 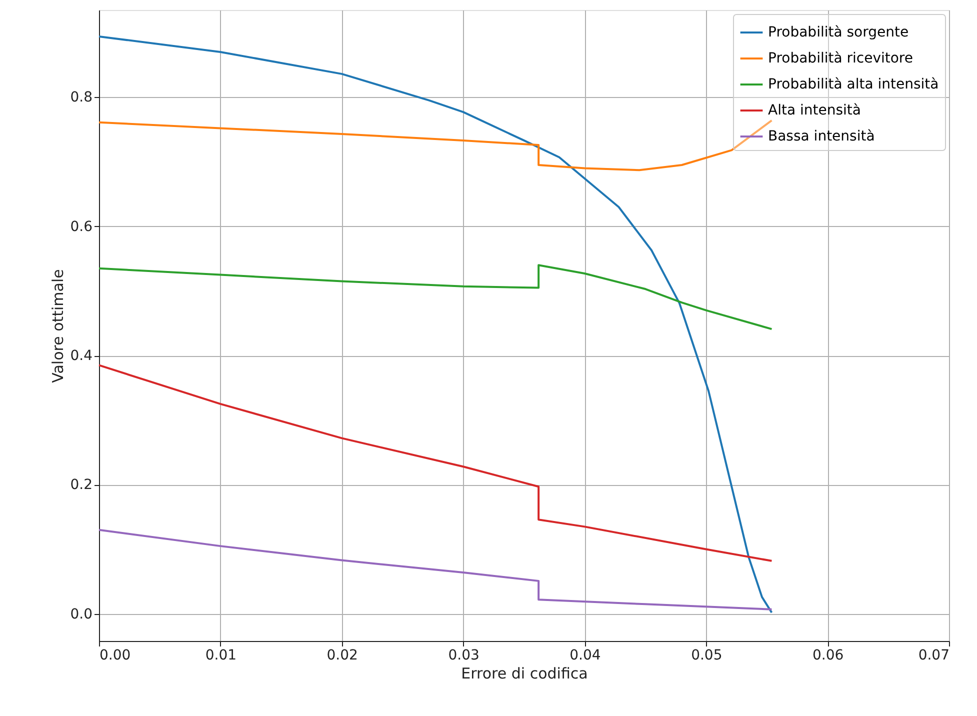 What do you see at coordinates (821, 136) in the screenshot?
I see `legend-label: Bassa intensità` at bounding box center [821, 136].